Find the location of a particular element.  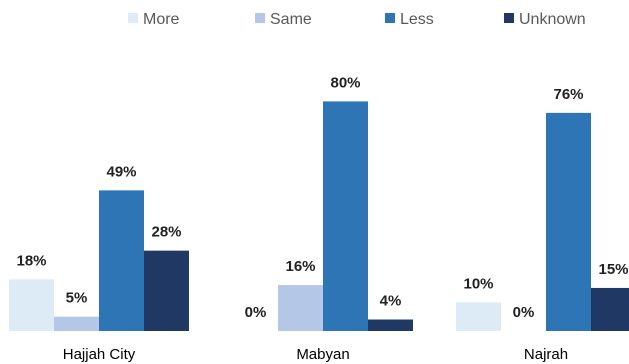

data-label-hajjah-city-unknown: 28% is located at coordinates (166, 232).